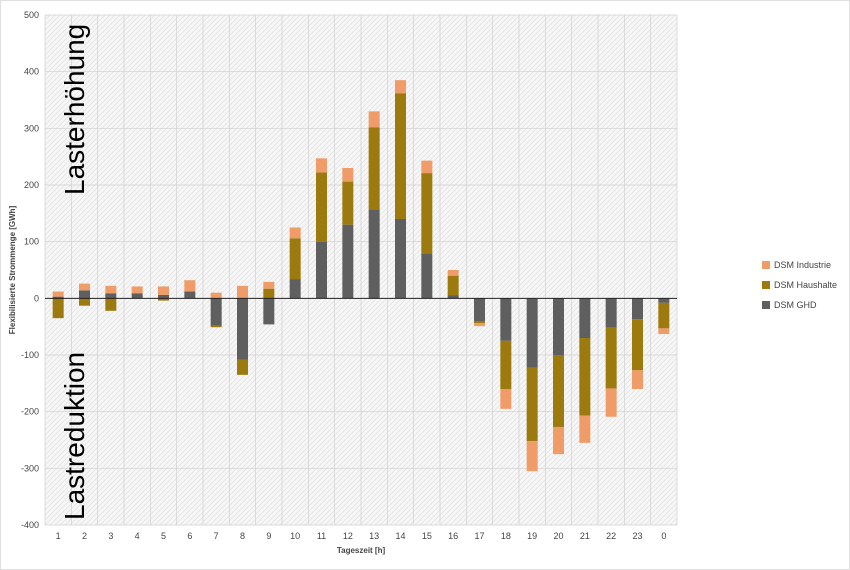 This screenshot has width=850, height=570. Describe the element at coordinates (532, 536) in the screenshot. I see `x-tick-label: 19` at that location.